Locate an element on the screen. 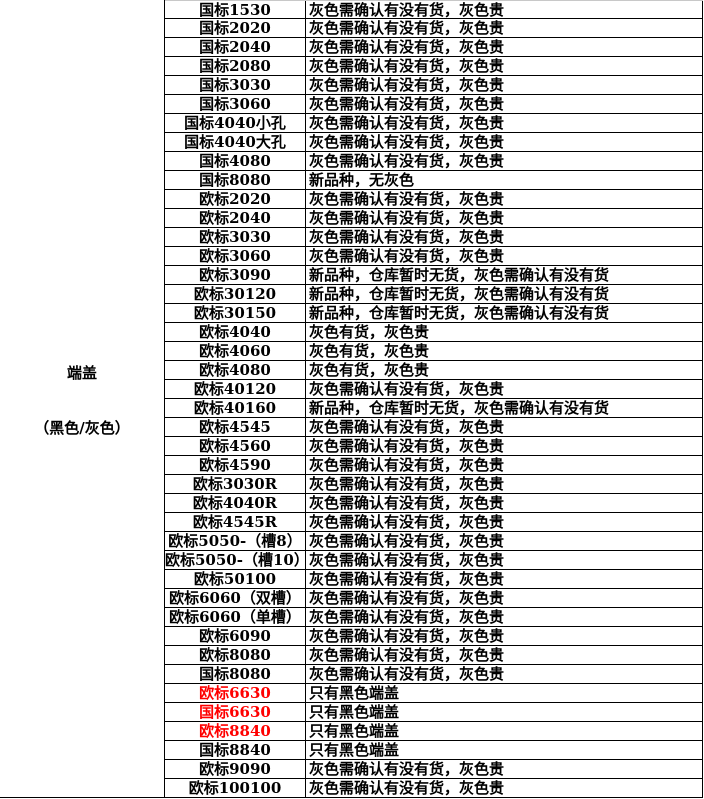 The image size is (704, 799). model-cell: 欧标3060 is located at coordinates (235, 256).